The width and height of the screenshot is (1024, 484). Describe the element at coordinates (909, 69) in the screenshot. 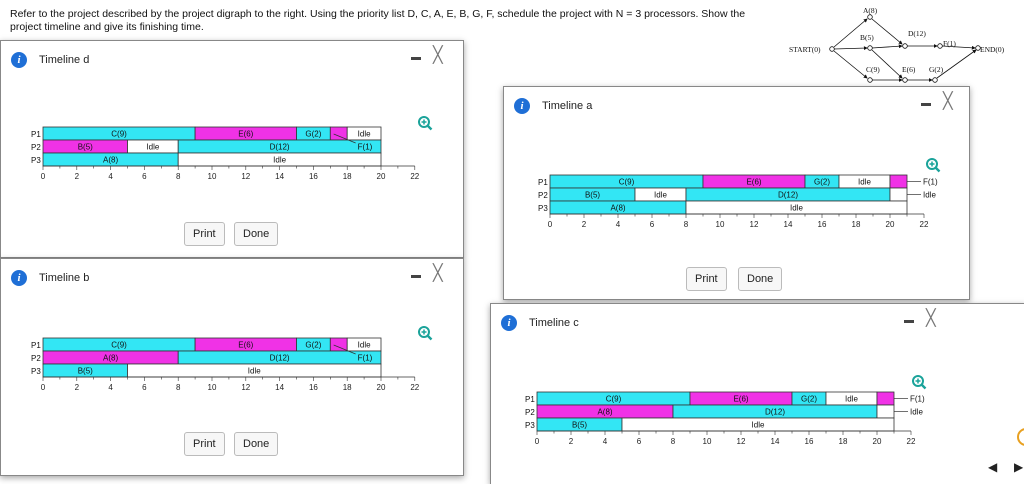

I see `digraph-node-e: E(6)` at that location.